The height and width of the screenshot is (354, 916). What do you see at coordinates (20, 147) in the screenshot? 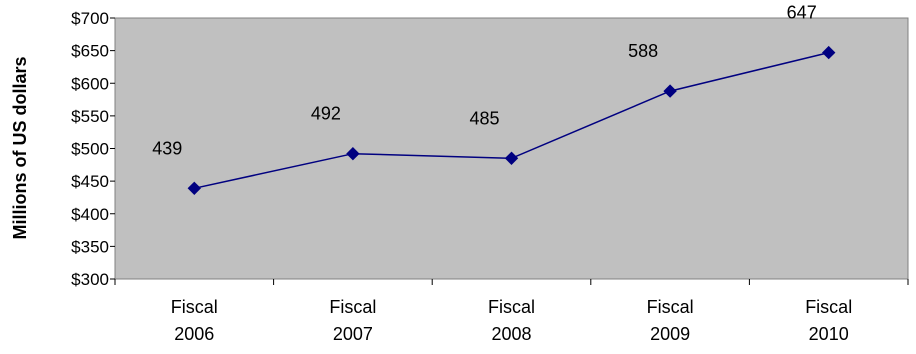
I see `y-axis-title: Millions of US dollars` at bounding box center [20, 147].